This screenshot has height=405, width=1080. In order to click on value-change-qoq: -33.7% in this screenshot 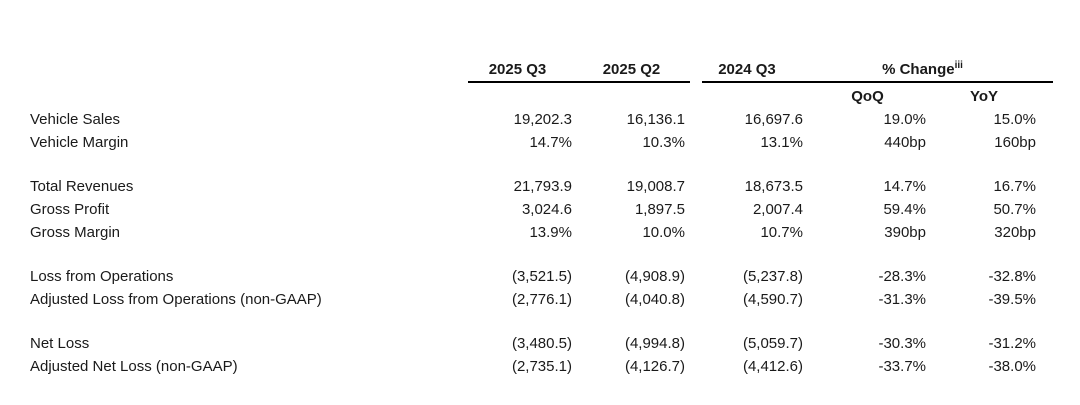, I will do `click(902, 366)`.